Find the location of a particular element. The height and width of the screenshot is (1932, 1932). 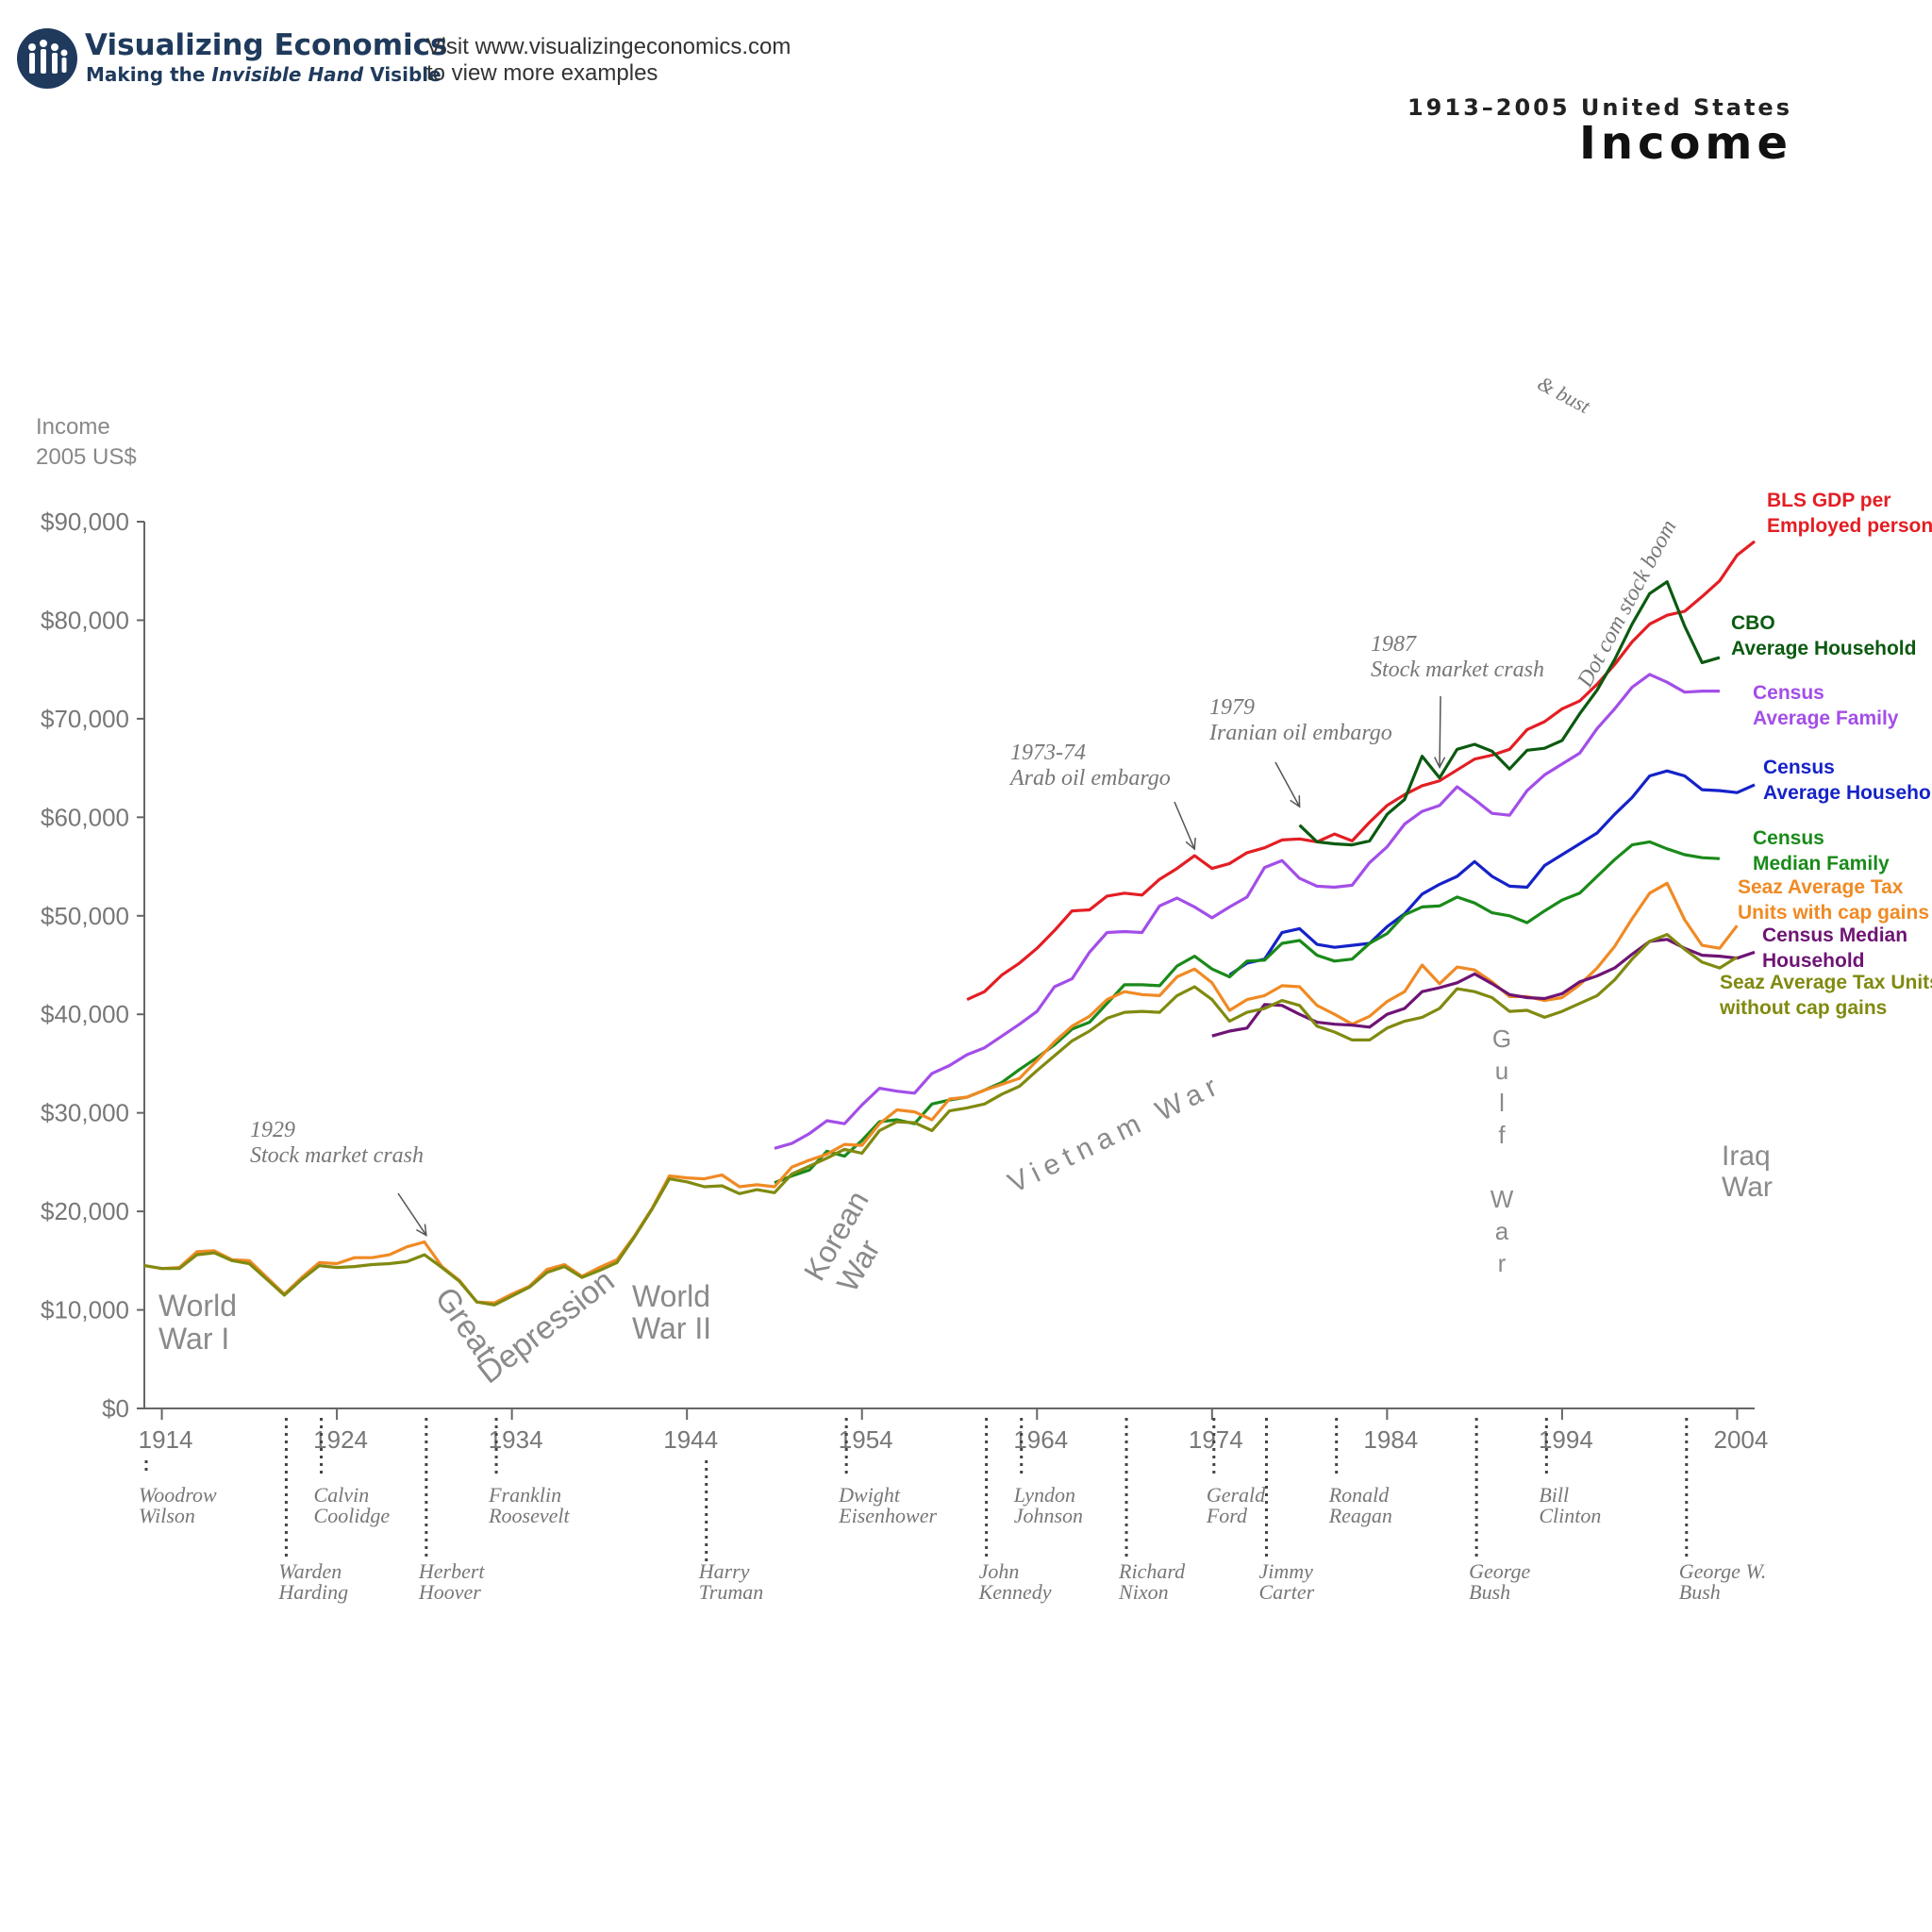

president-name: John is located at coordinates (999, 1571).